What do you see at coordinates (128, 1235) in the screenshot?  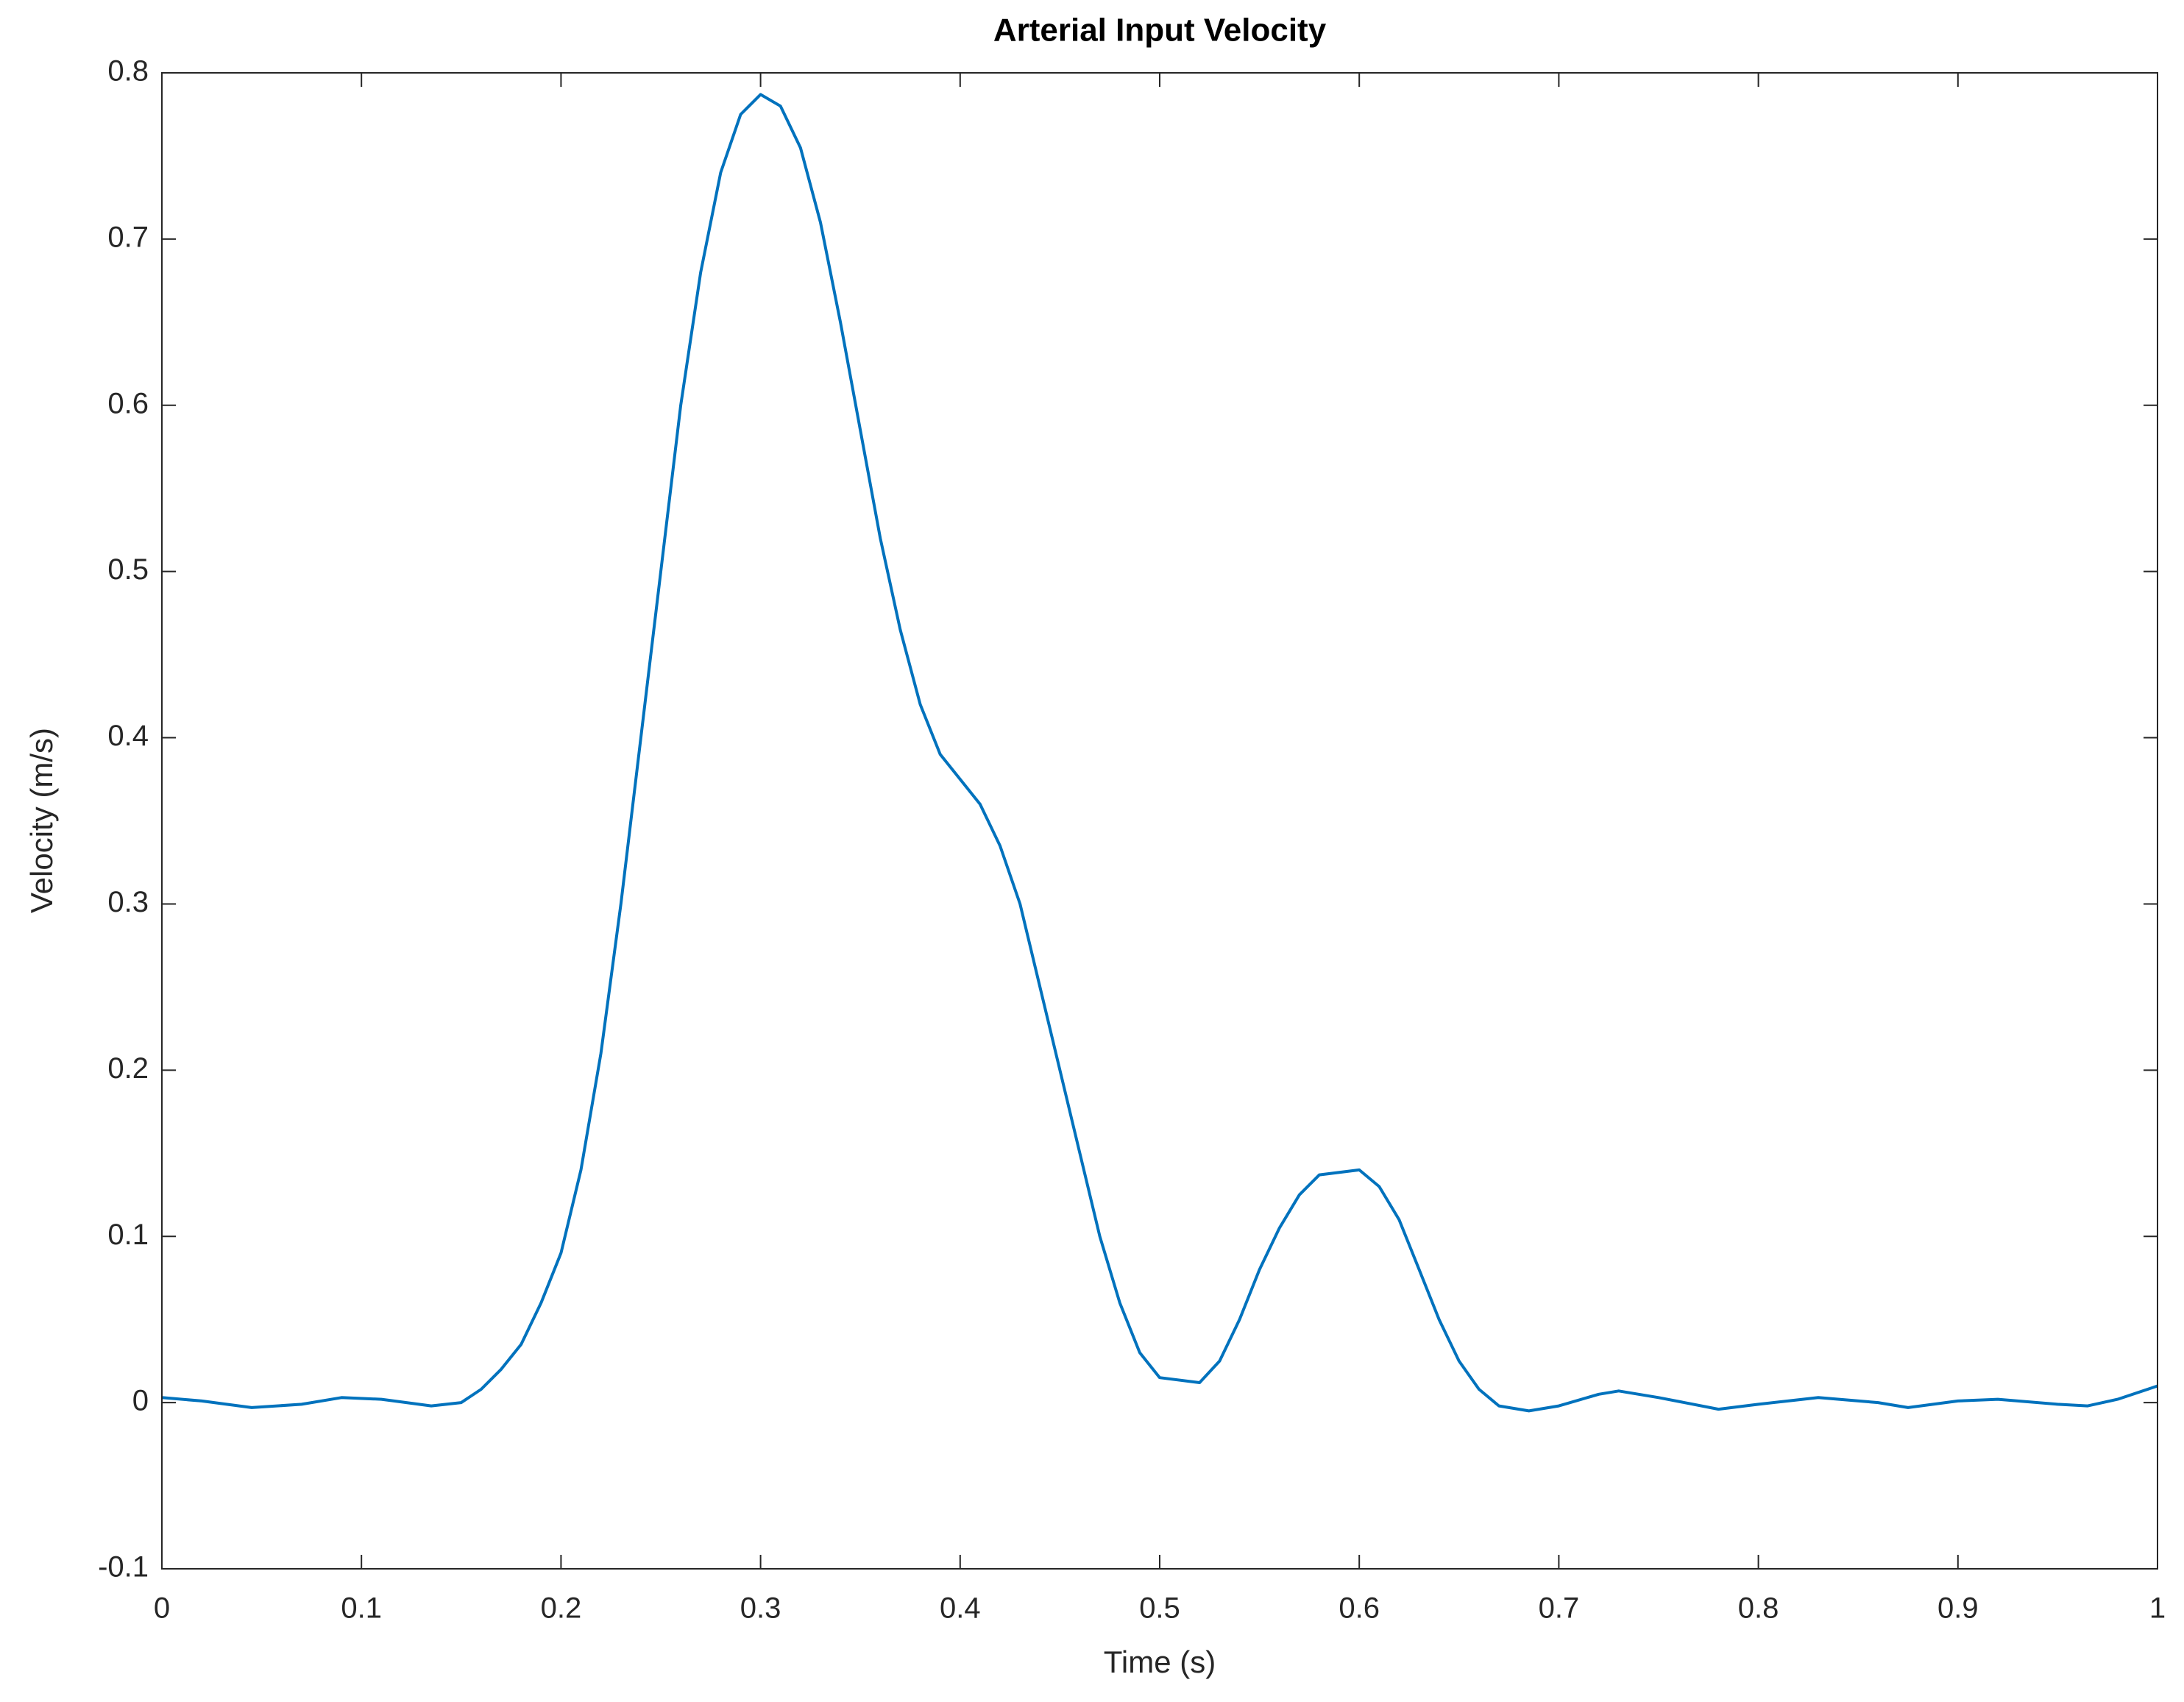 I see `y-tick-label: 0.1` at bounding box center [128, 1235].